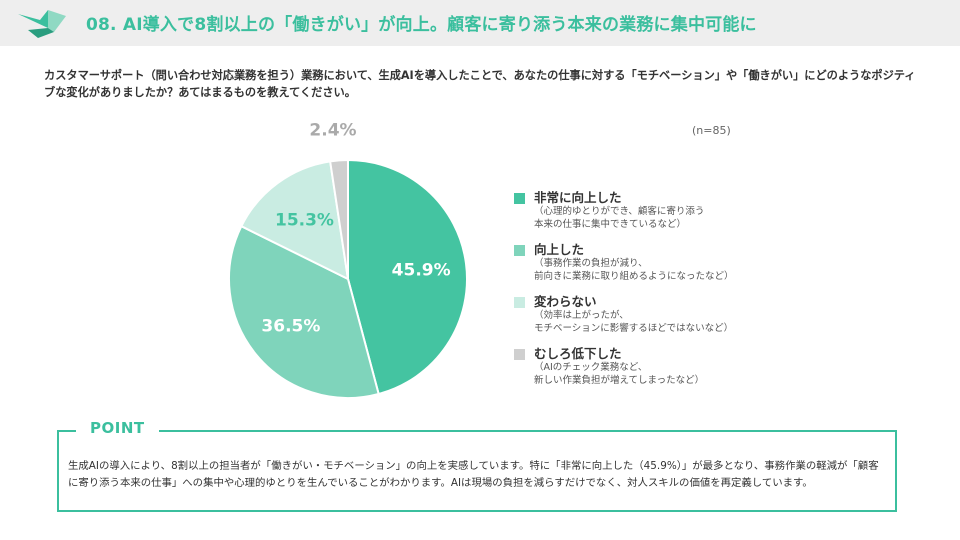  I want to click on legend-note: （AIのチェック業務など、 新しい作業負担が増えてしまったなど）, so click(619, 374).